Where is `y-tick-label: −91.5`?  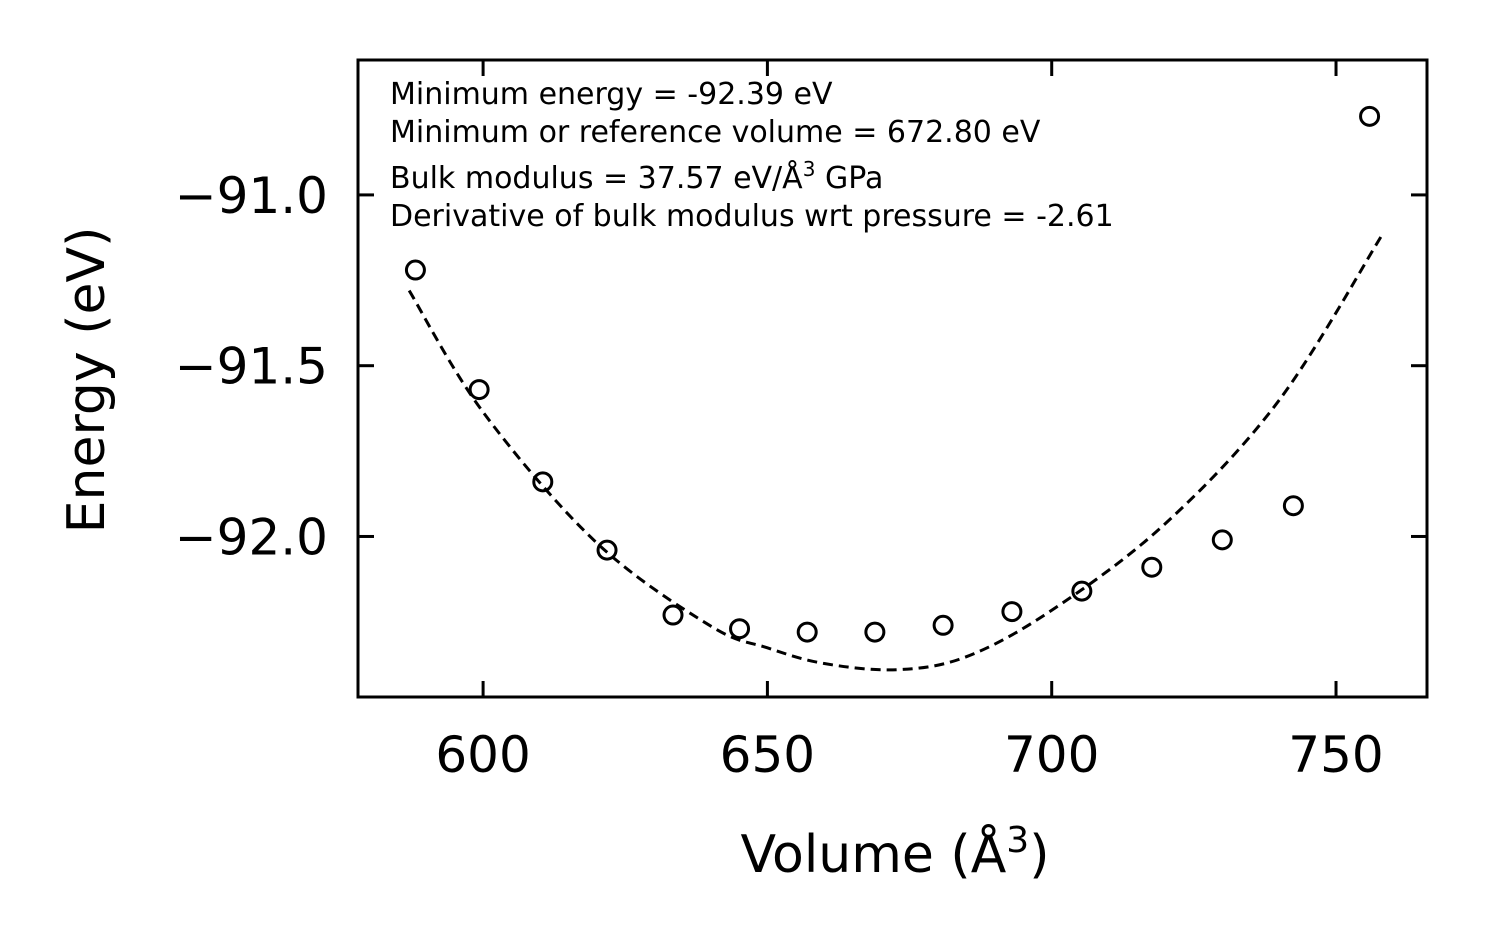
y-tick-label: −91.5 is located at coordinates (251, 367).